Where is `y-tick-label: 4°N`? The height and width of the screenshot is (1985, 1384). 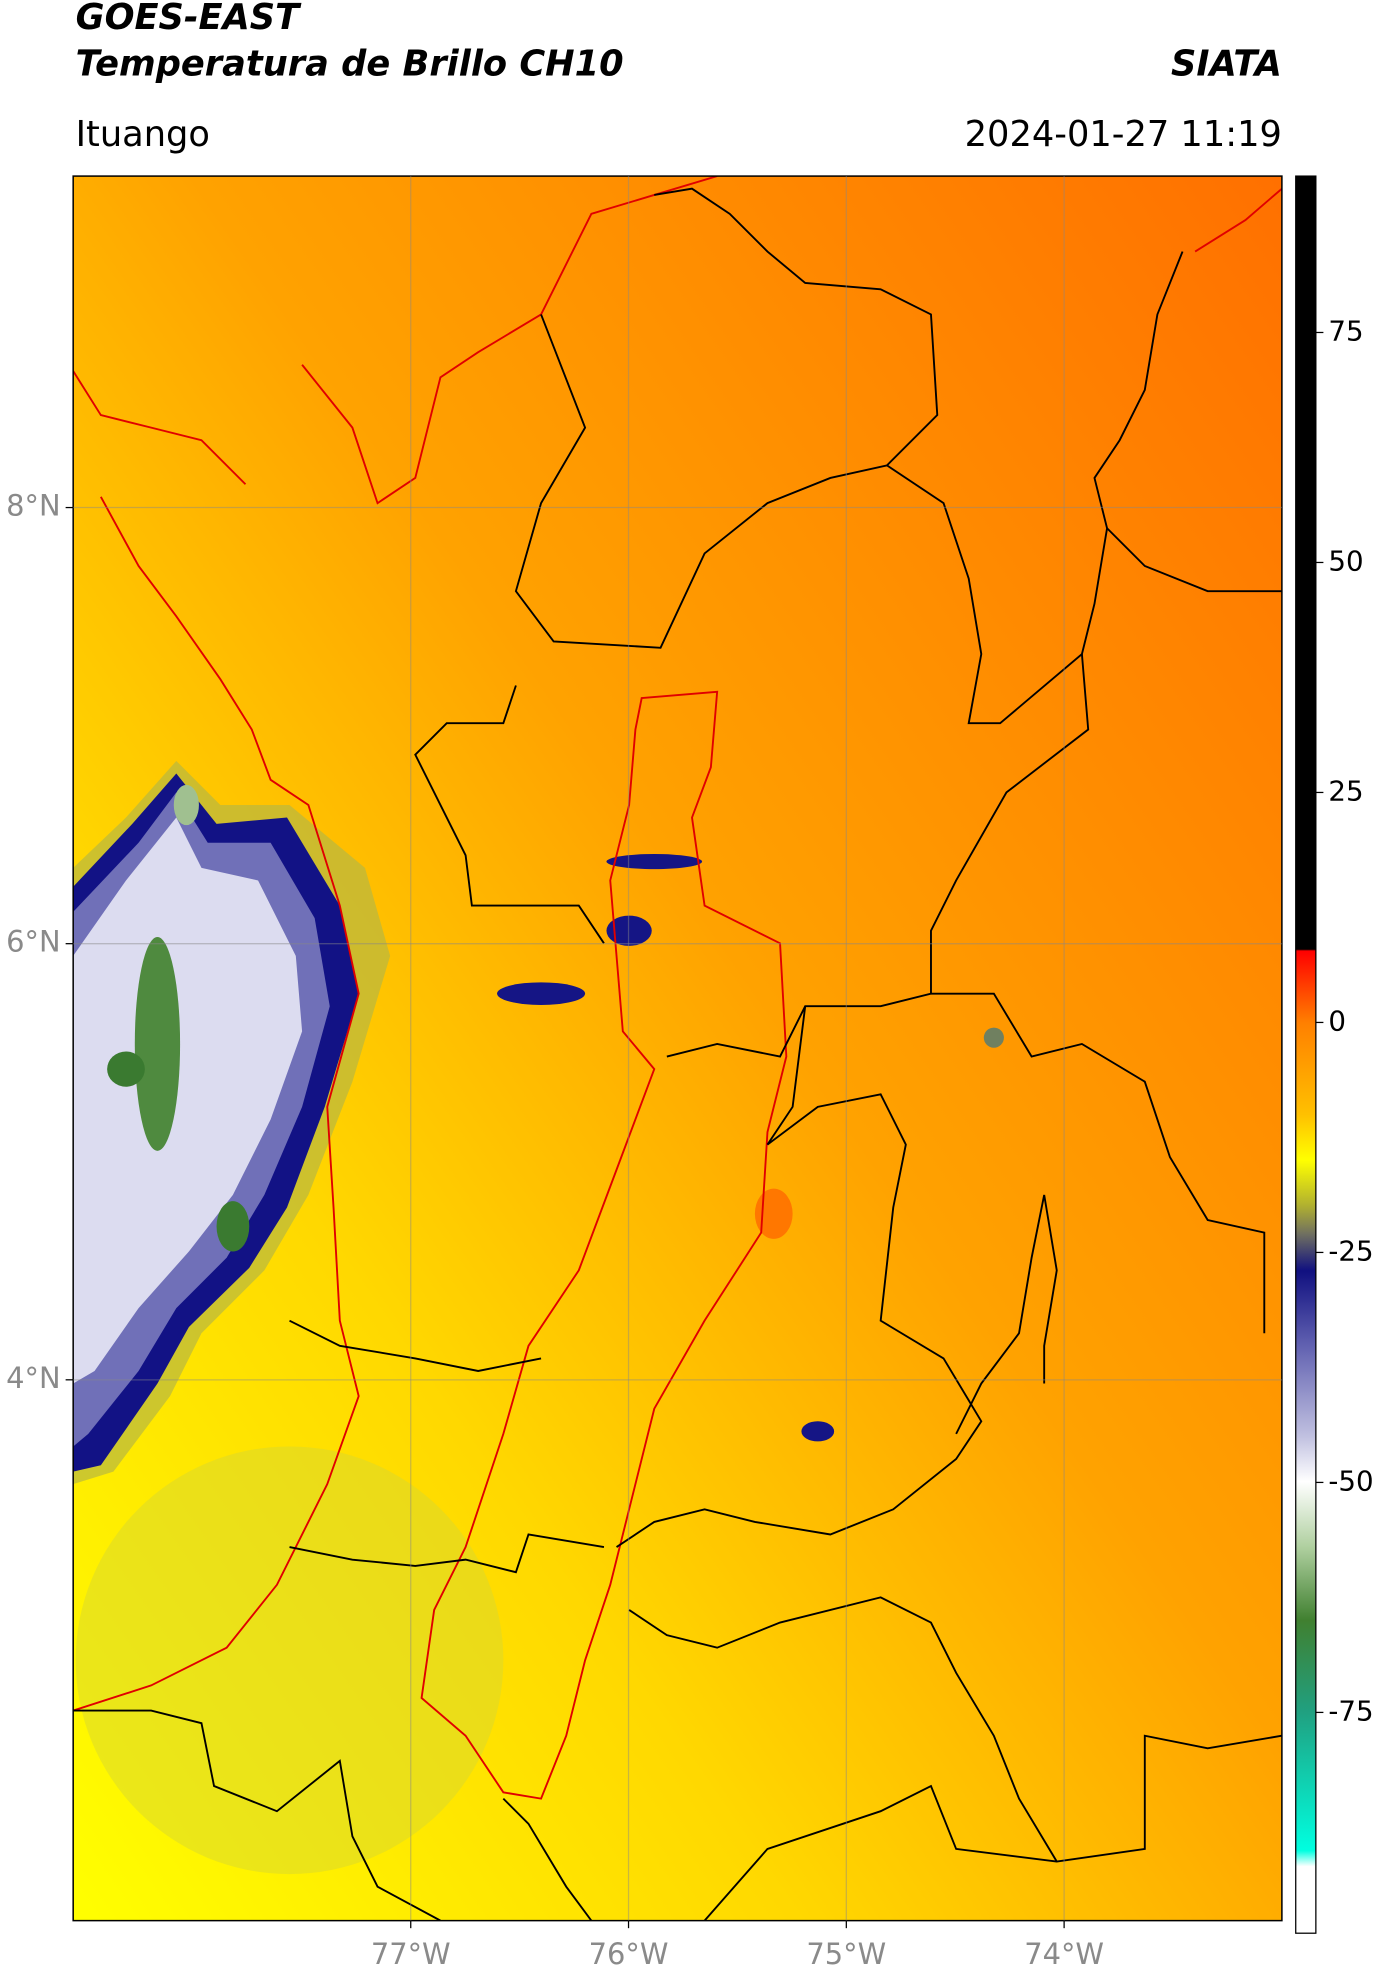 y-tick-label: 4°N is located at coordinates (33, 1378).